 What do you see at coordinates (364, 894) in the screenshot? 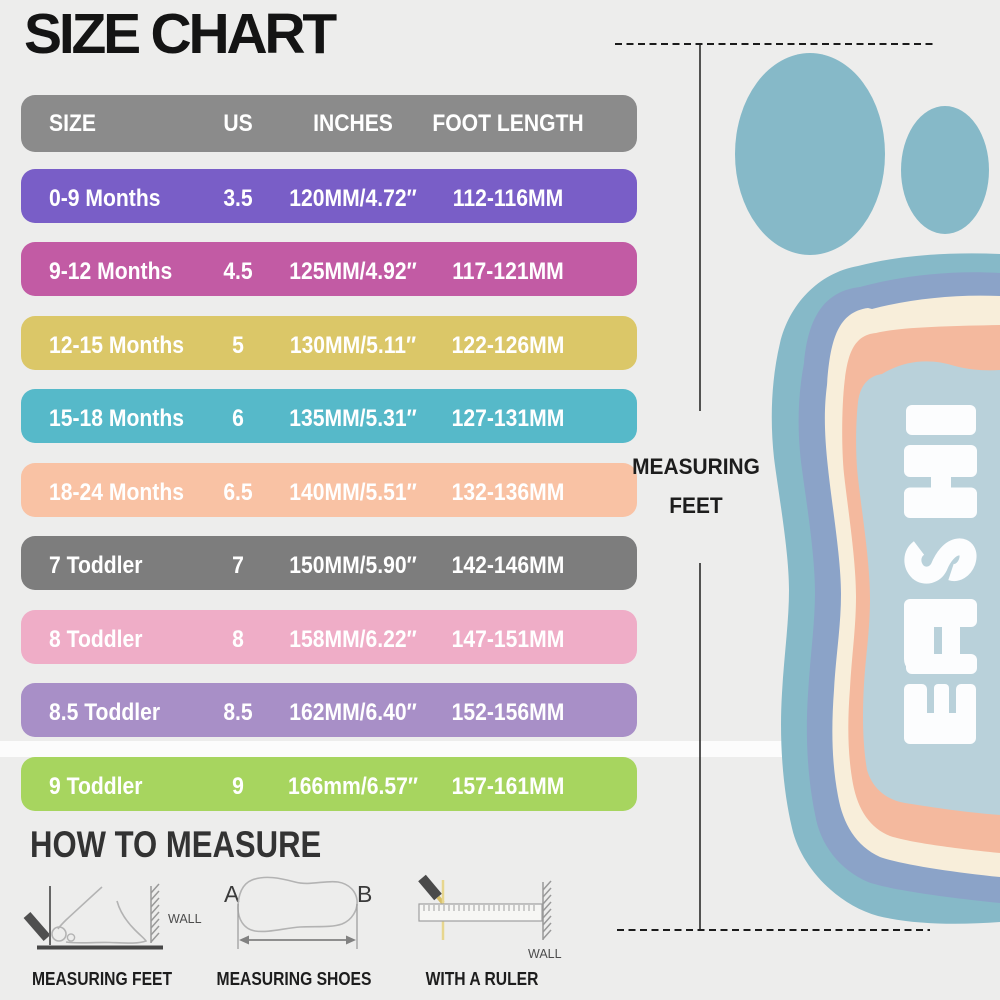
I see `svg-text: B` at bounding box center [364, 894].